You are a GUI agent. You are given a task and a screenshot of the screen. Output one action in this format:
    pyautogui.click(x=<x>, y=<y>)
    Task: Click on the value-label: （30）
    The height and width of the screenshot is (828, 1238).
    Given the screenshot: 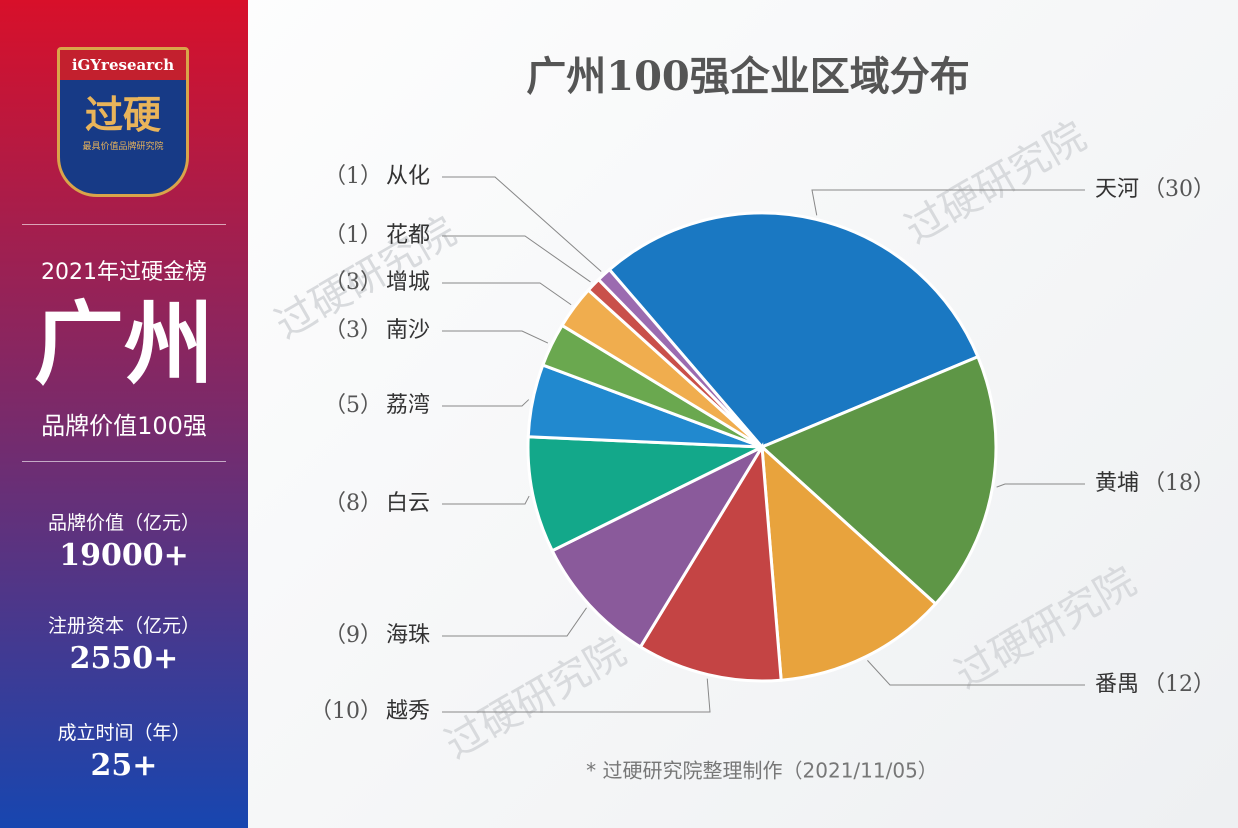 What is the action you would take?
    pyautogui.click(x=1179, y=189)
    